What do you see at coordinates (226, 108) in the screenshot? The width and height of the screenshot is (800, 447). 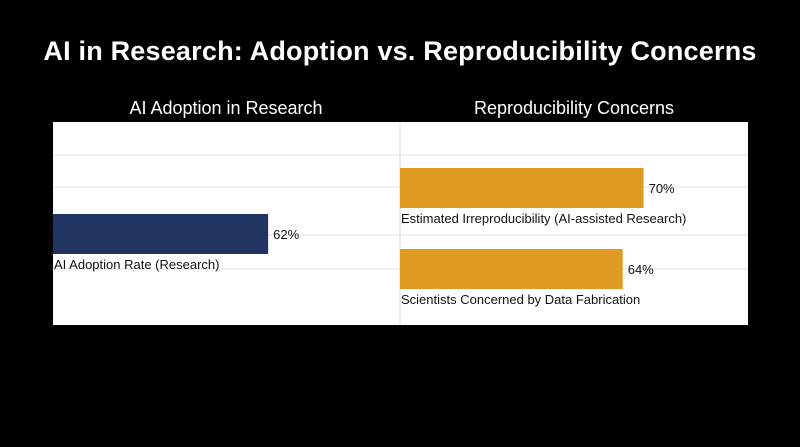 I see `panel-title-adoption: AI Adoption in Research` at bounding box center [226, 108].